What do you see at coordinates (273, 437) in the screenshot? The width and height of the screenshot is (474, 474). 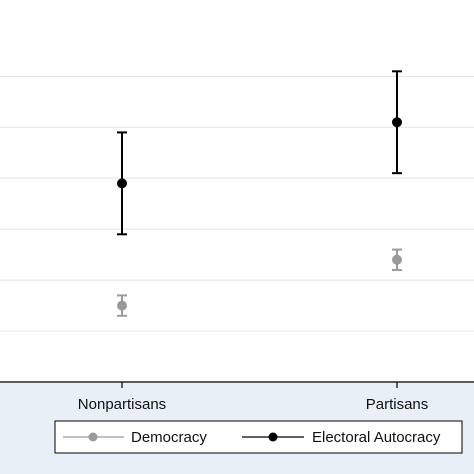 I see `legend-marker-electoral-autocracy` at bounding box center [273, 437].